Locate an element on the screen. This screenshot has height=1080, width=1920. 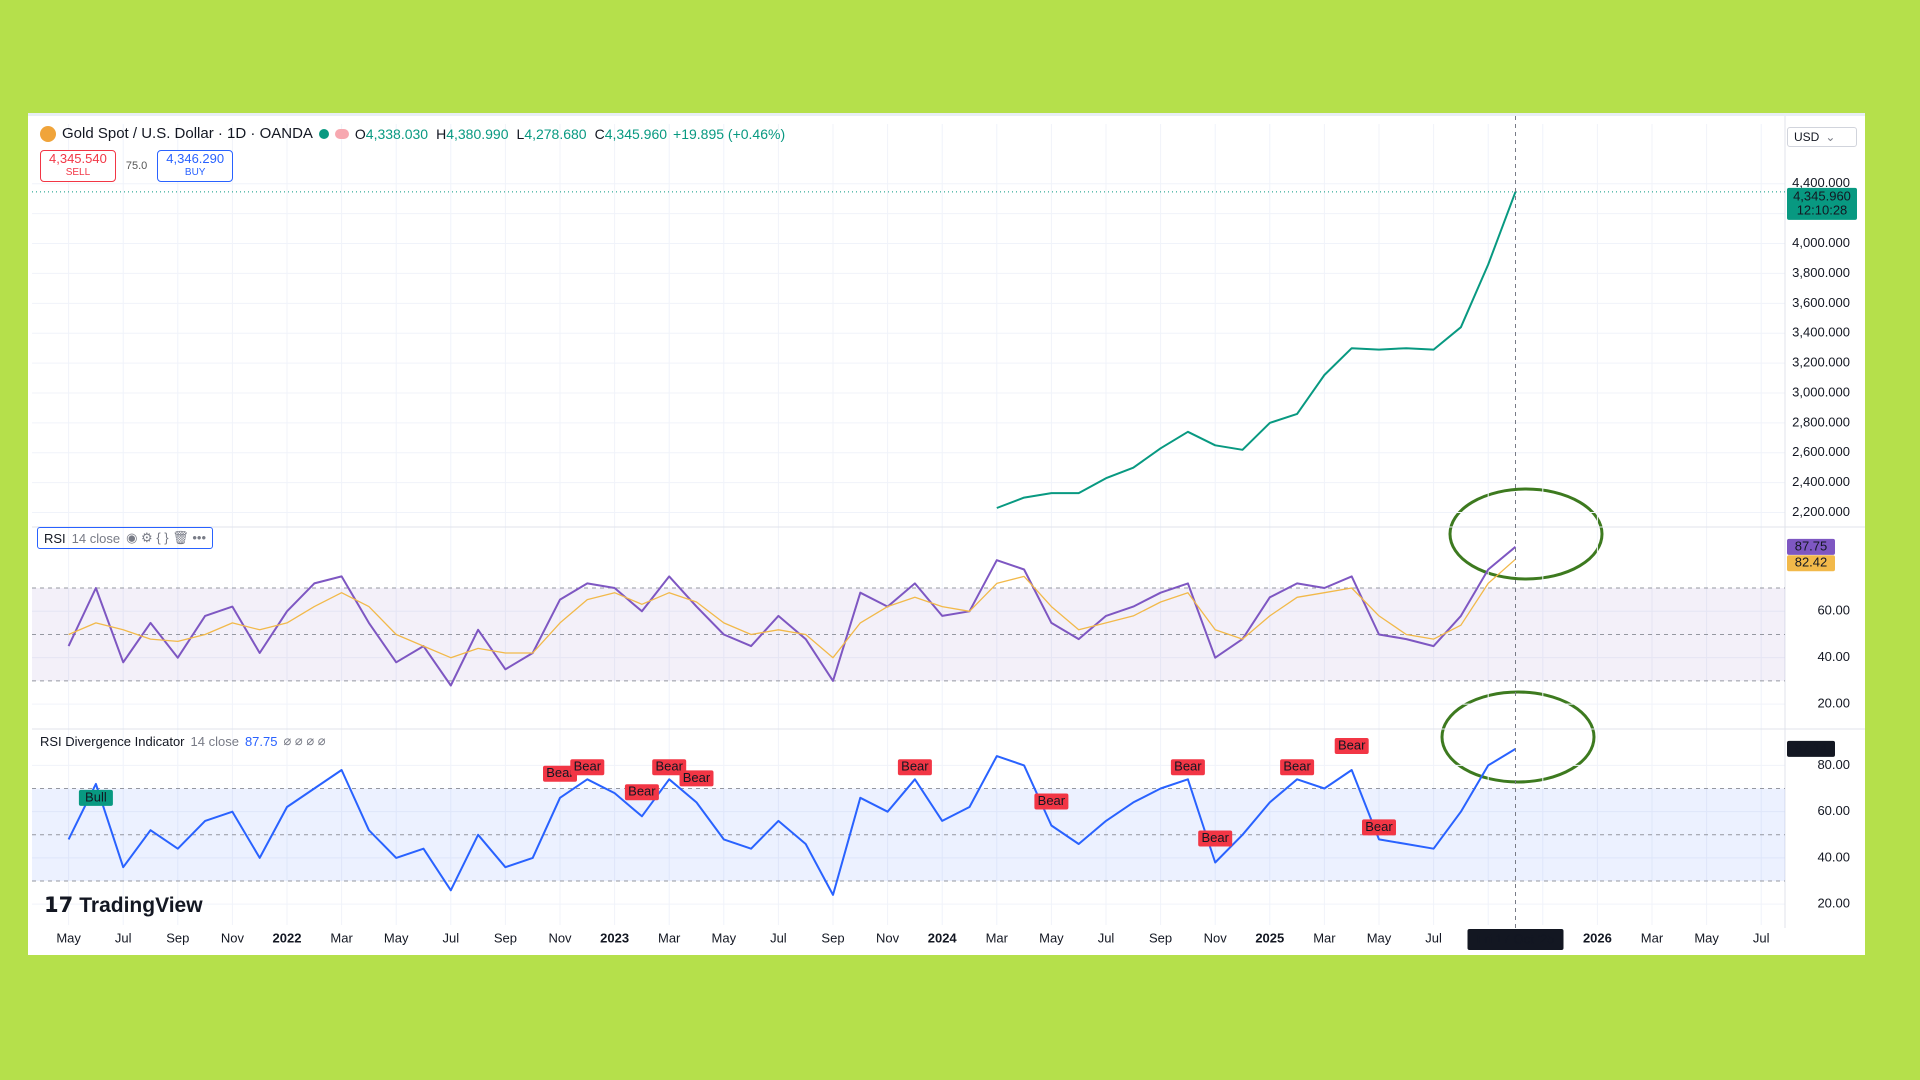
y-tick-label: 80.00 is located at coordinates (1833, 764).